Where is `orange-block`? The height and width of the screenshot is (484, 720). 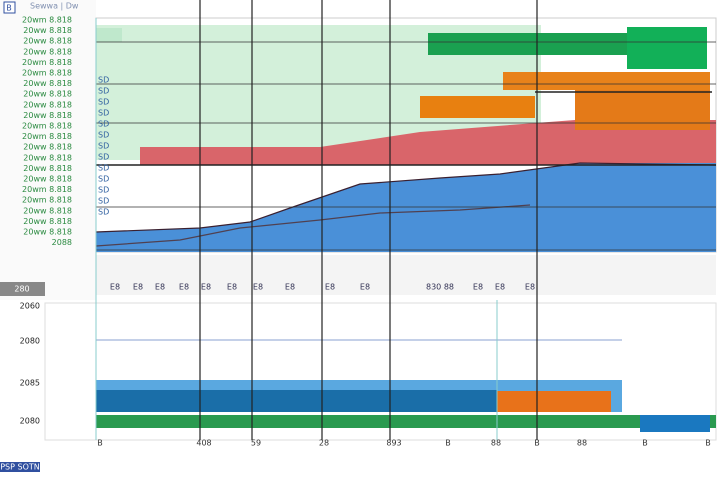 orange-block is located at coordinates (642, 110).